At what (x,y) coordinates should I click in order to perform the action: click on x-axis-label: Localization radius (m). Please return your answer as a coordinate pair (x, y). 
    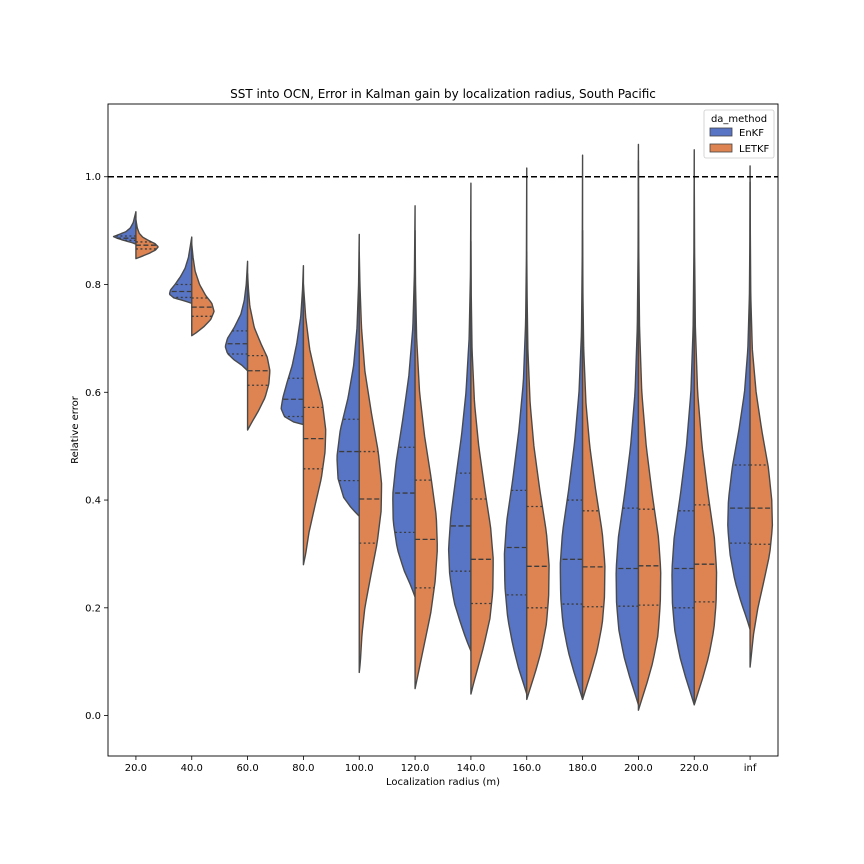
    Looking at the image, I should click on (443, 782).